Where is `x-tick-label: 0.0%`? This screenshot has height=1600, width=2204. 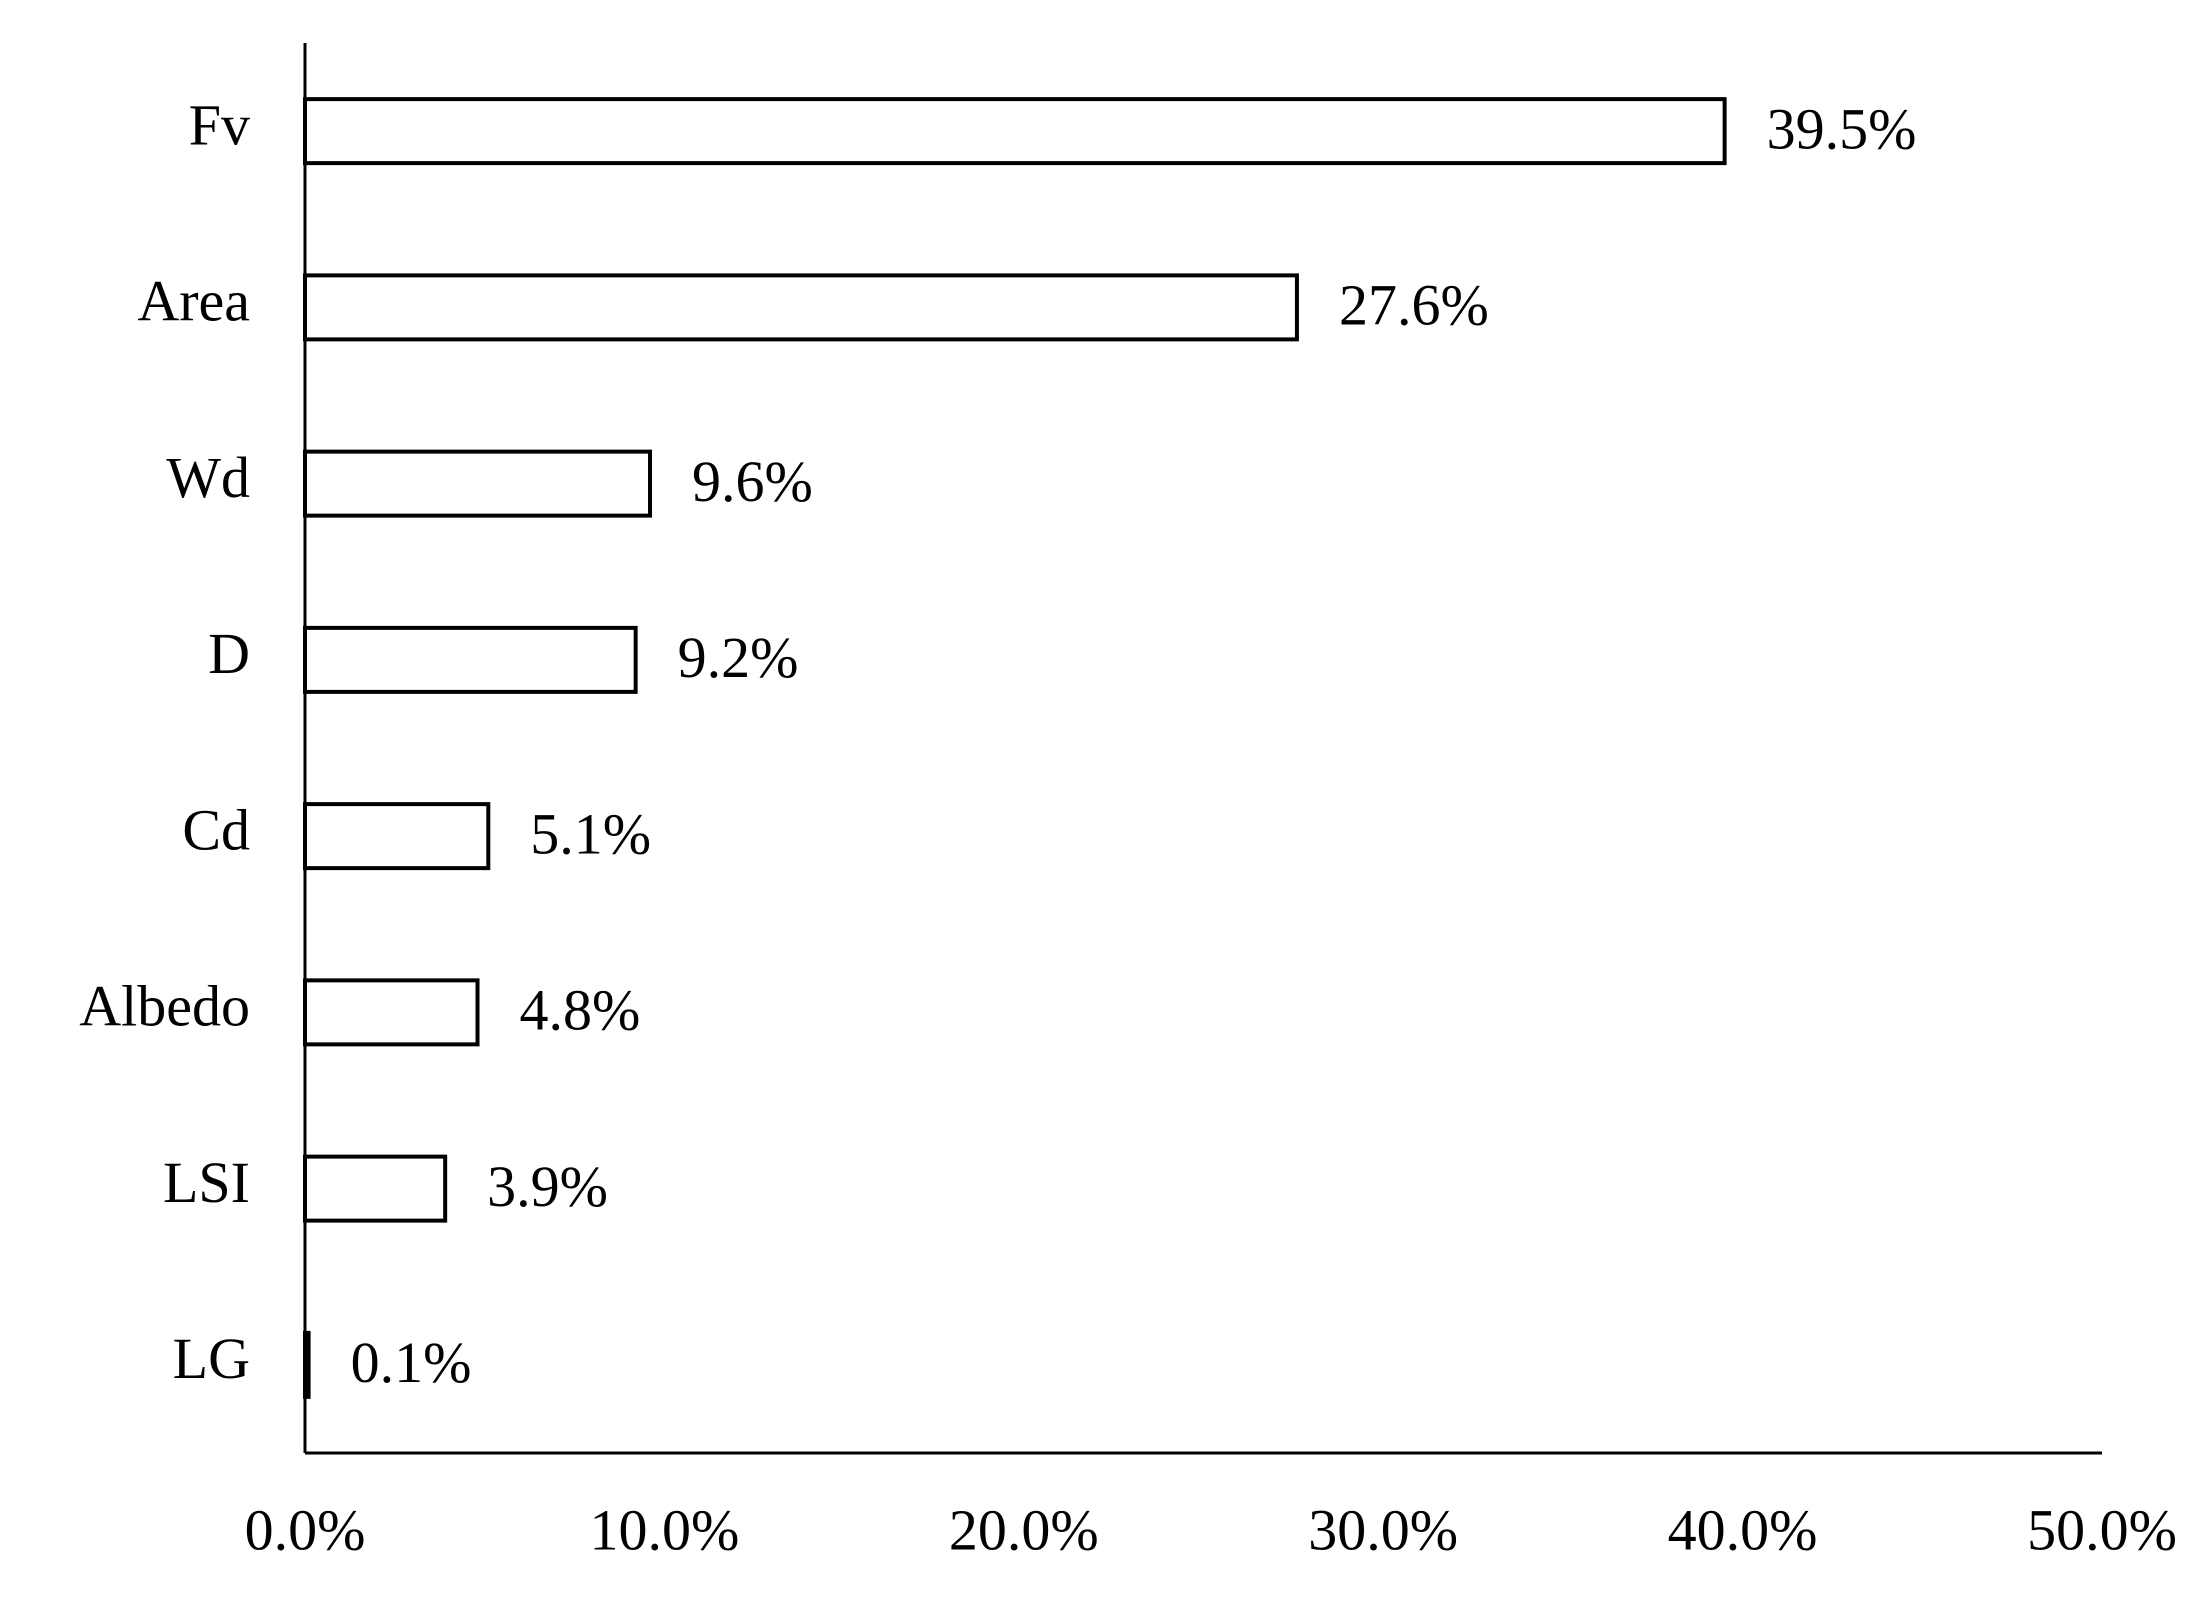 x-tick-label: 0.0% is located at coordinates (305, 1529).